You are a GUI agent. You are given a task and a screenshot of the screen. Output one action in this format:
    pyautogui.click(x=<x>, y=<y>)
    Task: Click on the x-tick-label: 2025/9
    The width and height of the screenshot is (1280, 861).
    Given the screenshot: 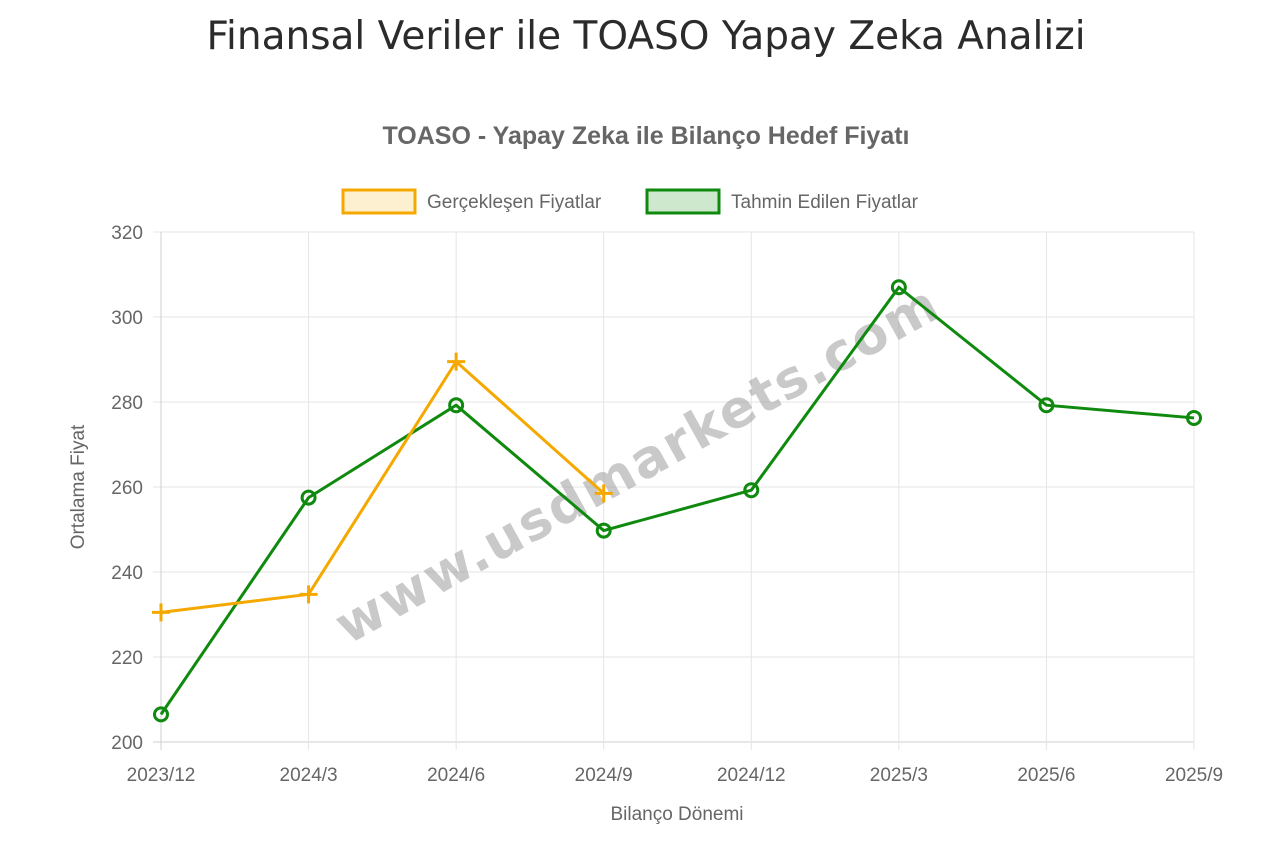 What is the action you would take?
    pyautogui.click(x=1194, y=775)
    